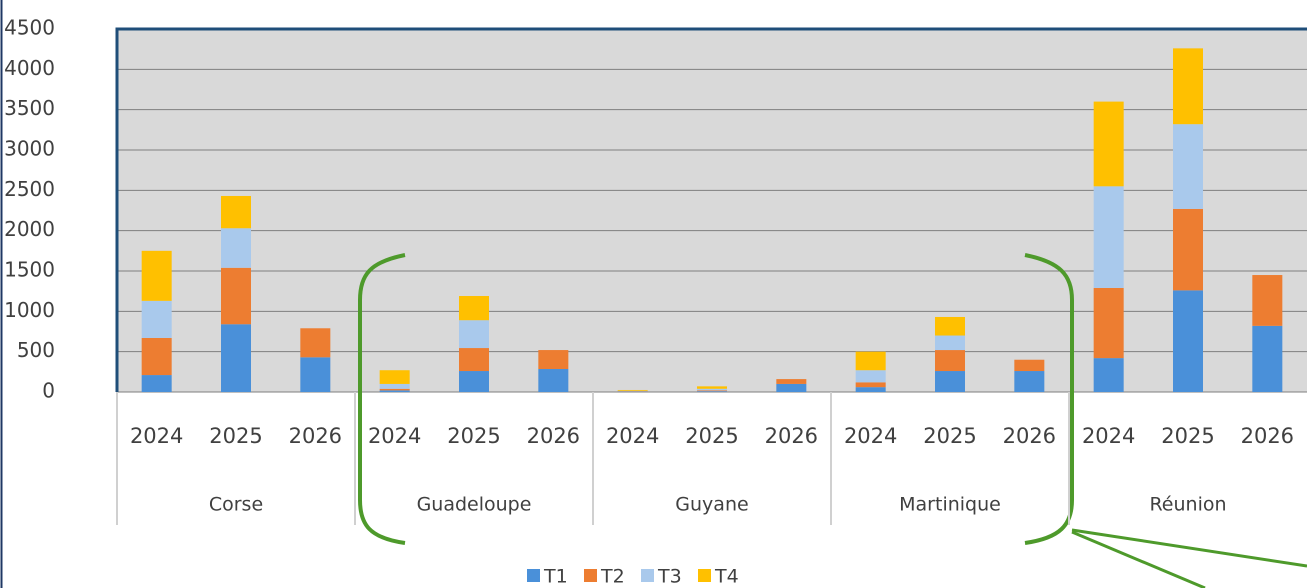 This screenshot has height=588, width=1307. What do you see at coordinates (29, 310) in the screenshot?
I see `y-tick-label: 1000` at bounding box center [29, 310].